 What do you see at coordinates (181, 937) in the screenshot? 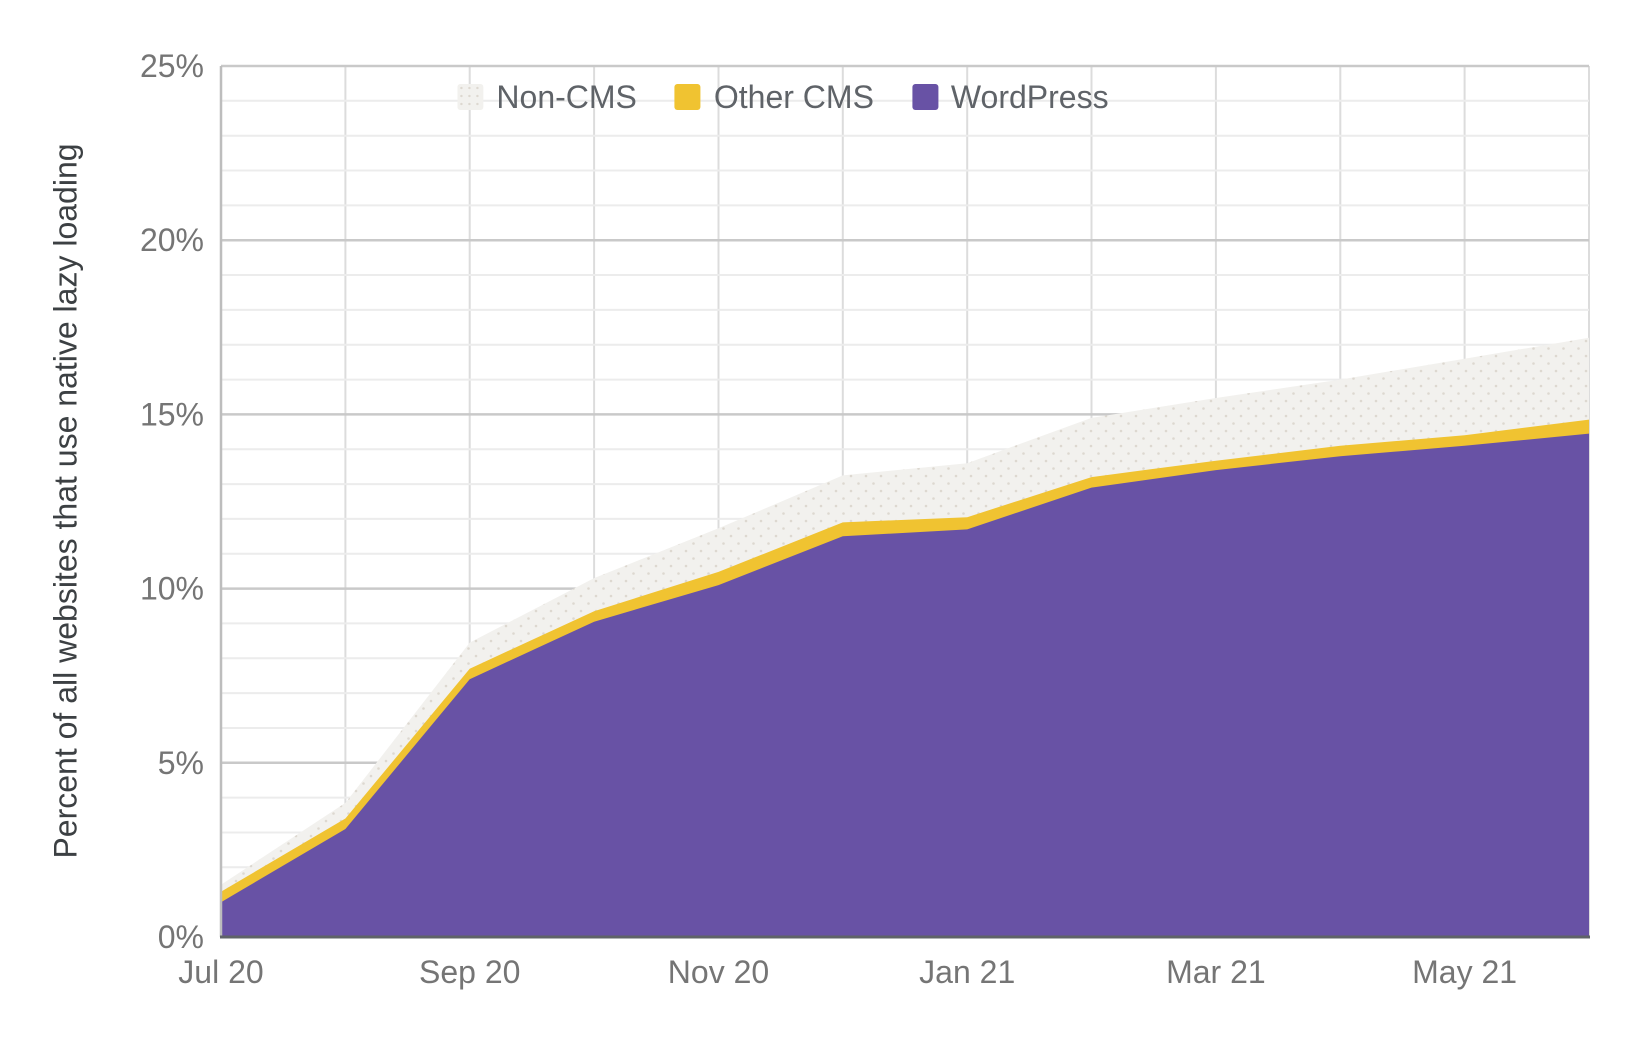
I see `y-tick-label: 0%` at bounding box center [181, 937].